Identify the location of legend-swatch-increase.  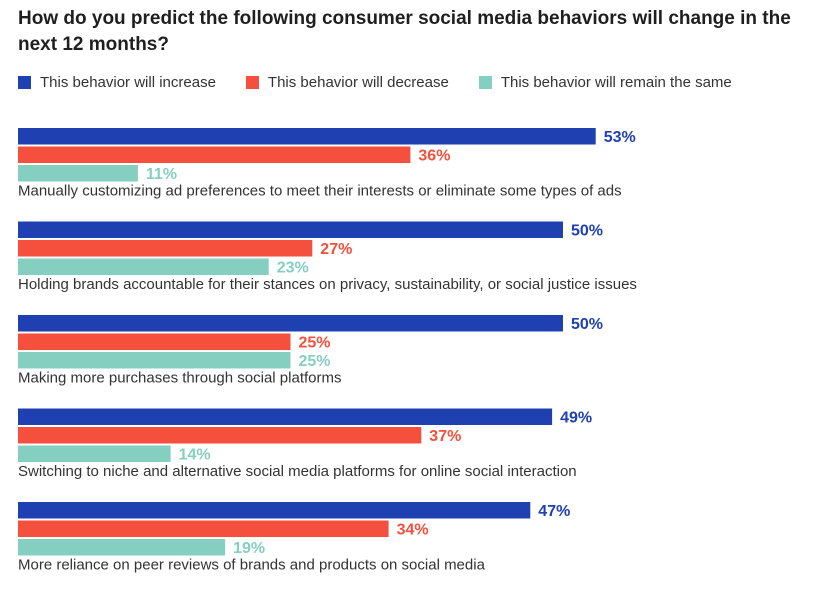
(24, 82).